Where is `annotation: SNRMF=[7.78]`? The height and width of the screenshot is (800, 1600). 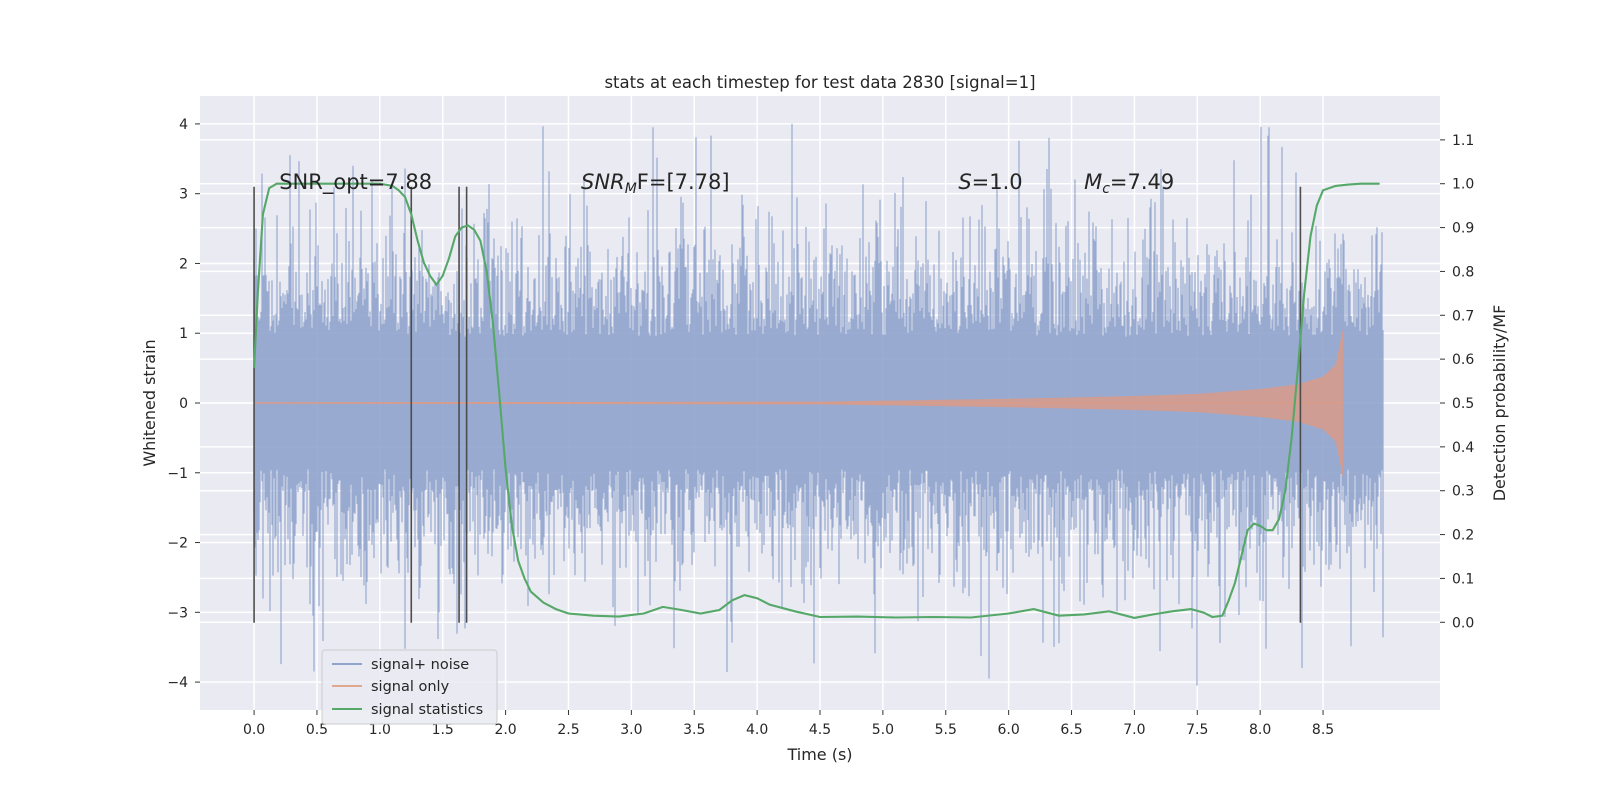
annotation: SNRMF=[7.78] is located at coordinates (655, 183).